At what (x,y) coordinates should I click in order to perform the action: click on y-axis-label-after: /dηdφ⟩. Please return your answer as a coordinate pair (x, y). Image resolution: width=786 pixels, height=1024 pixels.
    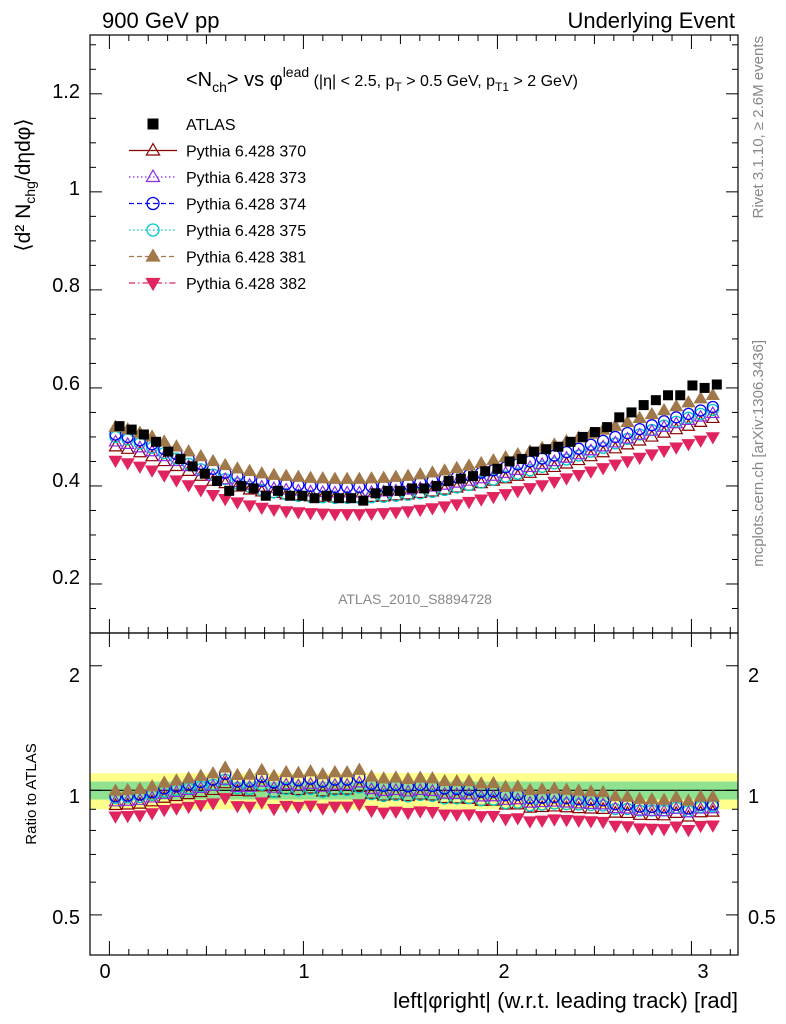
    Looking at the image, I should click on (23, 149).